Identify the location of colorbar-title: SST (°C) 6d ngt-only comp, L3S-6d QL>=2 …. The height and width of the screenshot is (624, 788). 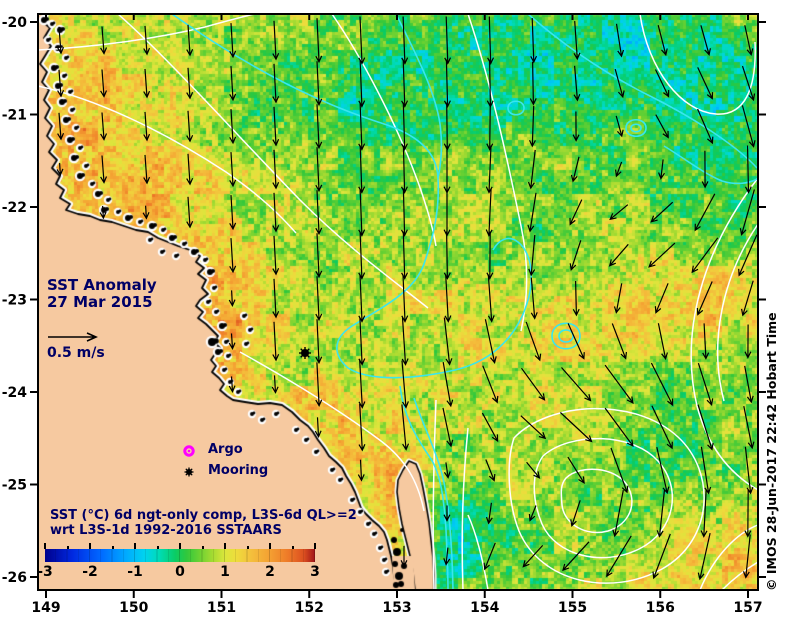
(203, 523).